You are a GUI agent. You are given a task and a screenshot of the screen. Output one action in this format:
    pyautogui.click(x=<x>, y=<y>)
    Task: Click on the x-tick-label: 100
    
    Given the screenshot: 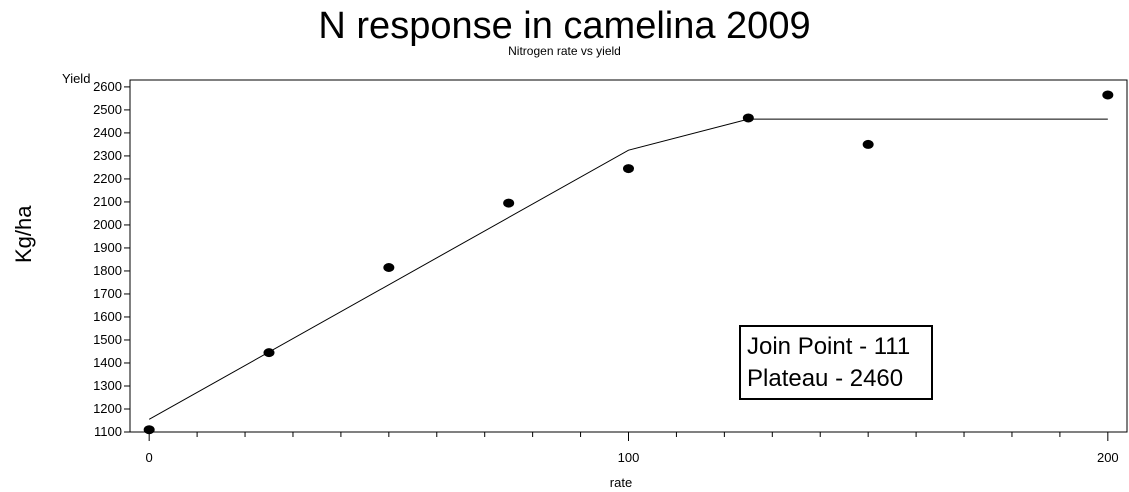 What is the action you would take?
    pyautogui.click(x=629, y=457)
    